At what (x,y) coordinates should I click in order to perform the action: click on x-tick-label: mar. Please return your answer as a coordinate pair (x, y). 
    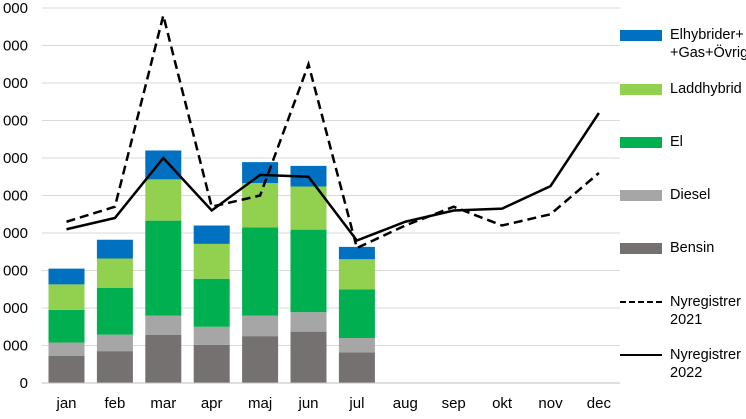
    Looking at the image, I should click on (163, 403).